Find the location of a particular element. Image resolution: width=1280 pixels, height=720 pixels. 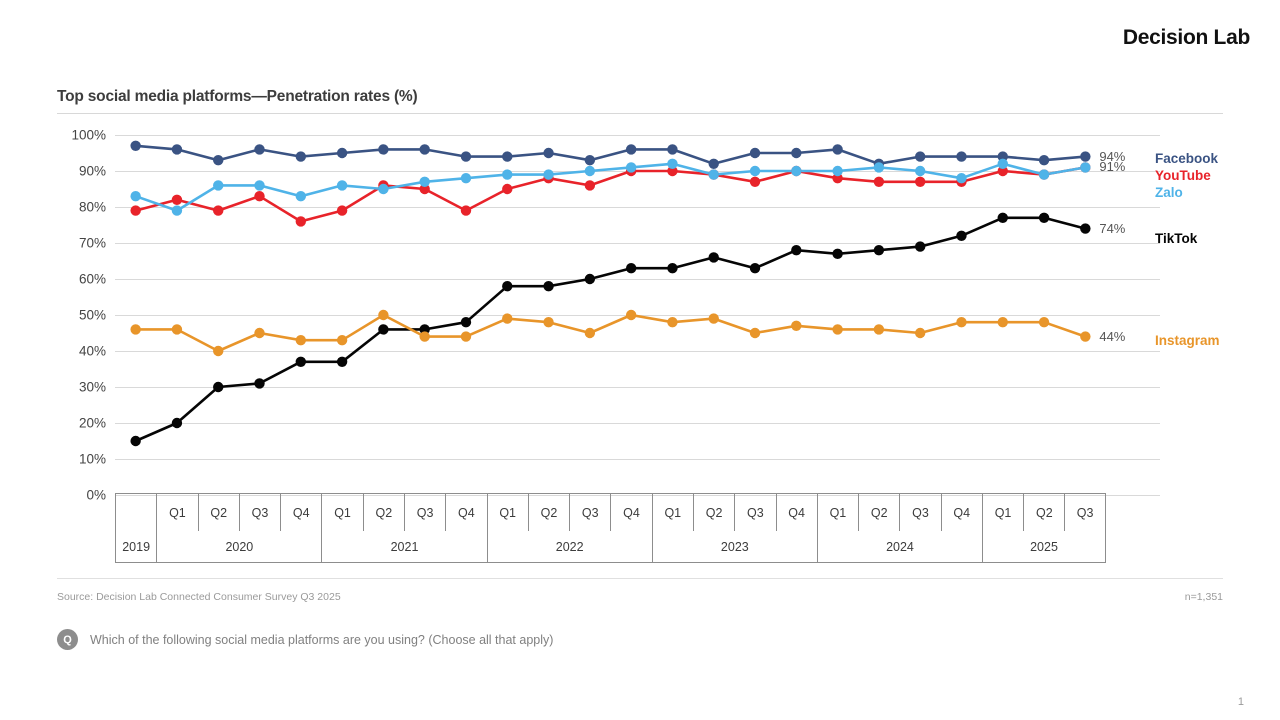

x-axis-year-cell: 2019 is located at coordinates (136, 547).